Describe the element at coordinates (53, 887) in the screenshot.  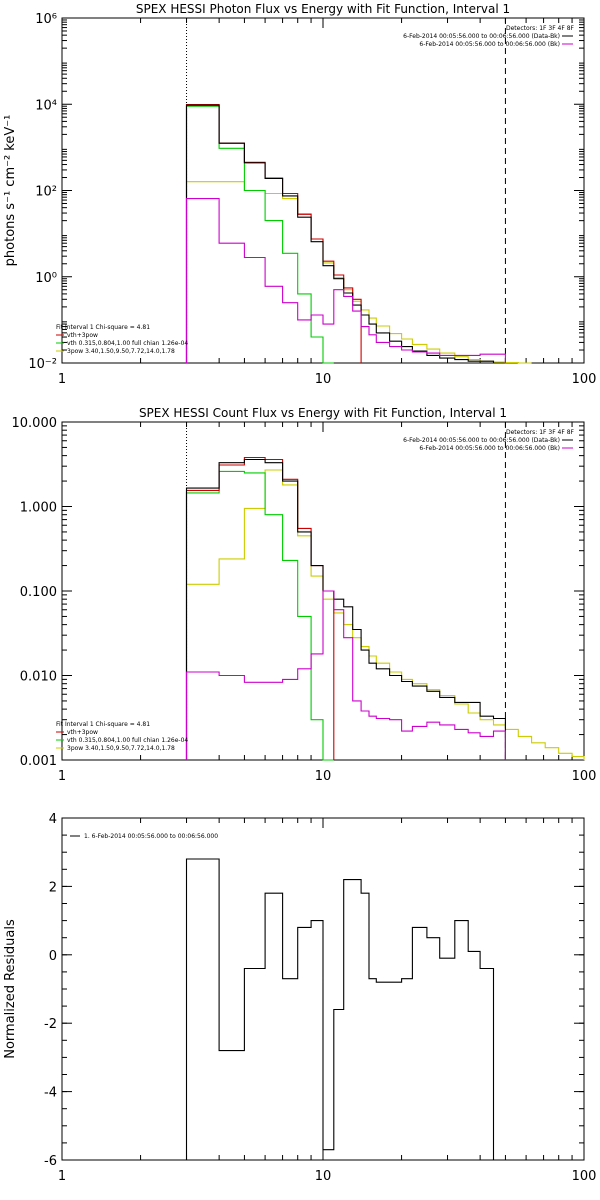
I see `y-tick-label: 2` at that location.